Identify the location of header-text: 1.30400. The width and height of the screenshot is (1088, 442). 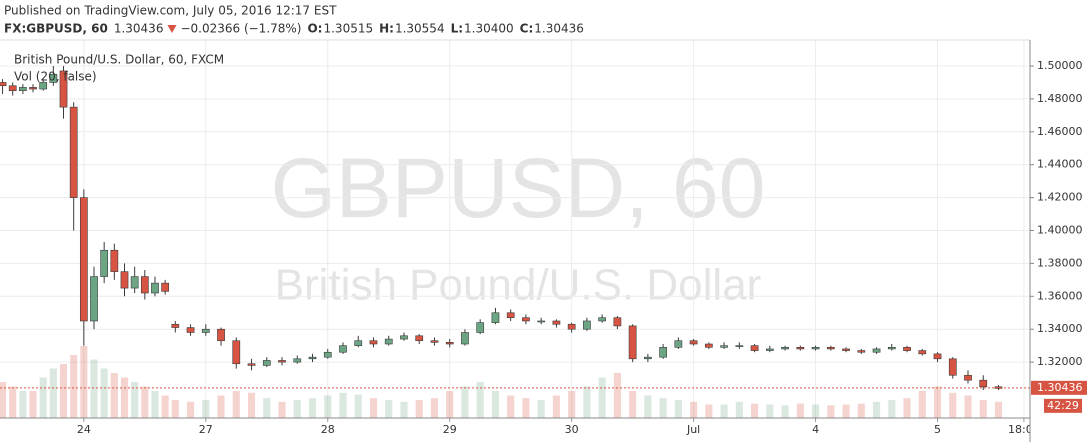
(489, 29).